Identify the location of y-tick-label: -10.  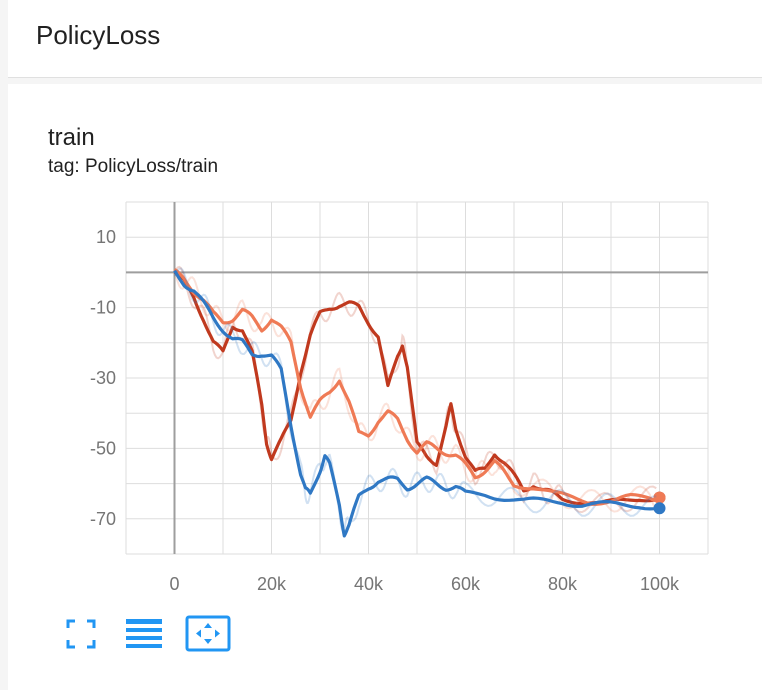
(103, 308).